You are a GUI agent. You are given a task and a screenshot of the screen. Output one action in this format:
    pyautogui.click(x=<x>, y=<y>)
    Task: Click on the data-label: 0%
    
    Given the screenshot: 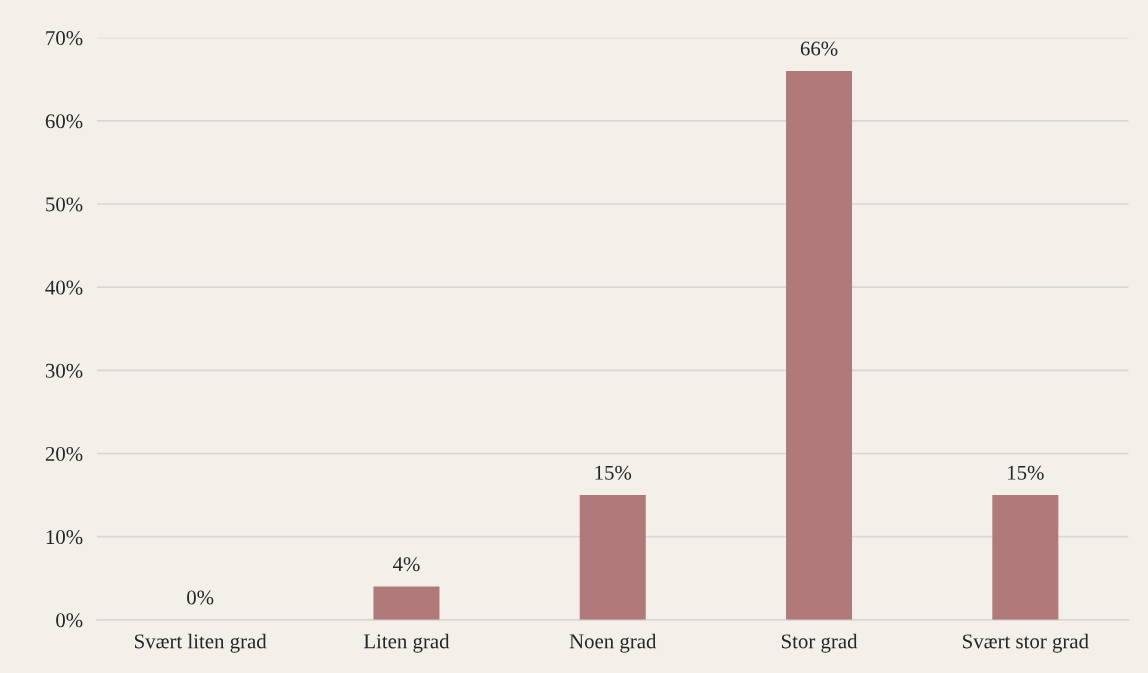 What is the action you would take?
    pyautogui.click(x=200, y=597)
    